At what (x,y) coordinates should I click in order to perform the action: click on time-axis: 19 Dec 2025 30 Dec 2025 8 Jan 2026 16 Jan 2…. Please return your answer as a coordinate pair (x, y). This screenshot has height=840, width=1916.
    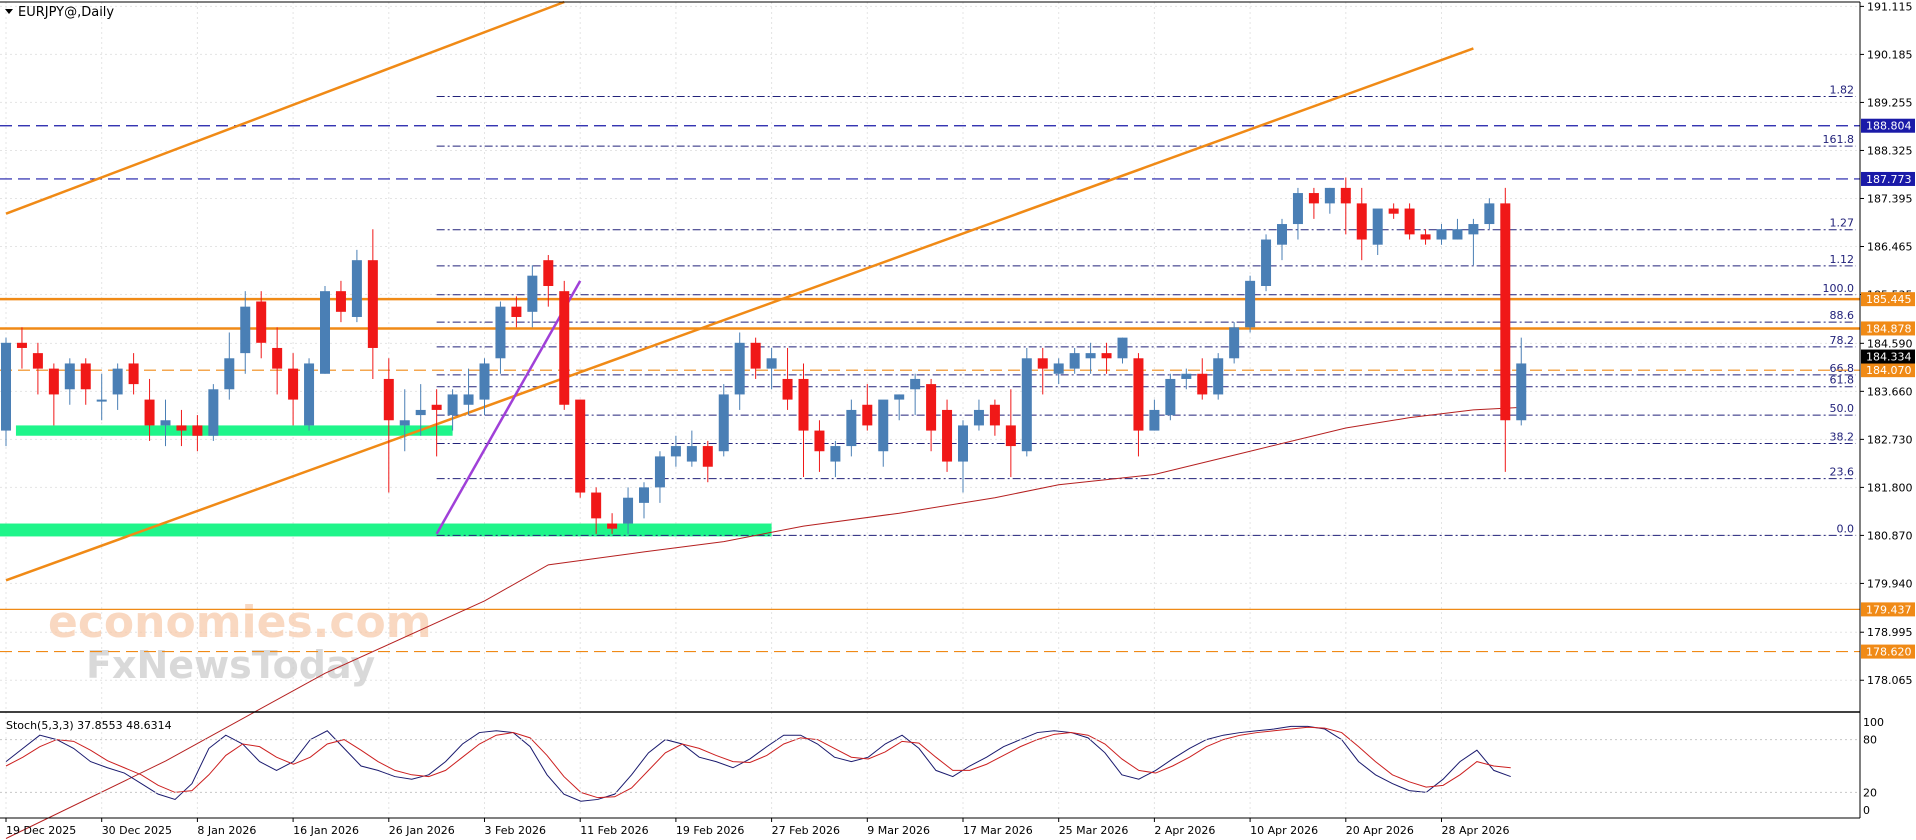
    Looking at the image, I should click on (757, 827).